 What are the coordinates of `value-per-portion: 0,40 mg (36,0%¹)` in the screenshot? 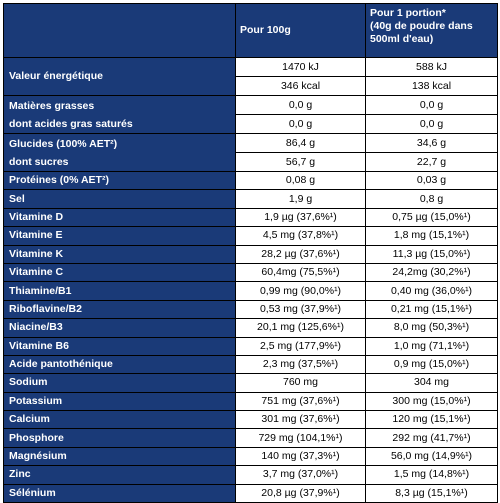 It's located at (431, 291).